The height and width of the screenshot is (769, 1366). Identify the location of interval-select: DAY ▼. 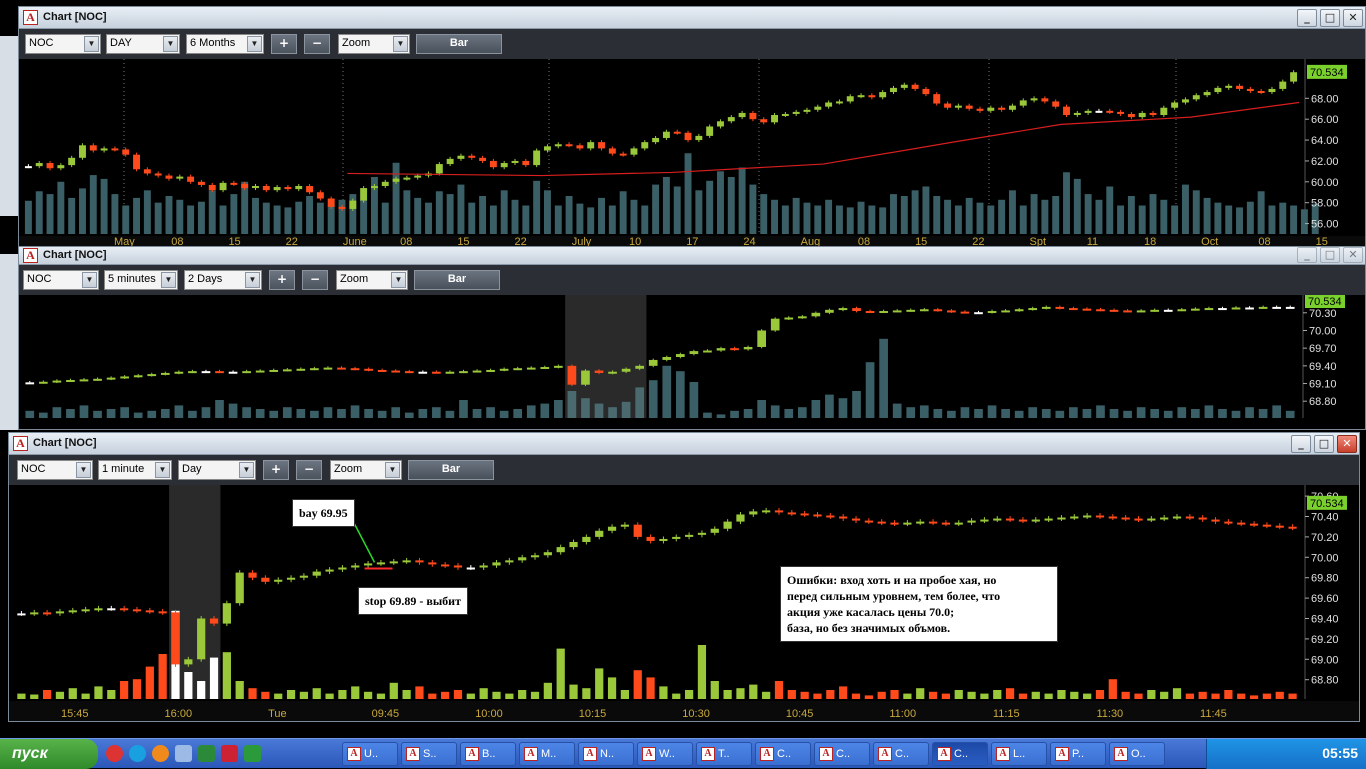
(143, 44).